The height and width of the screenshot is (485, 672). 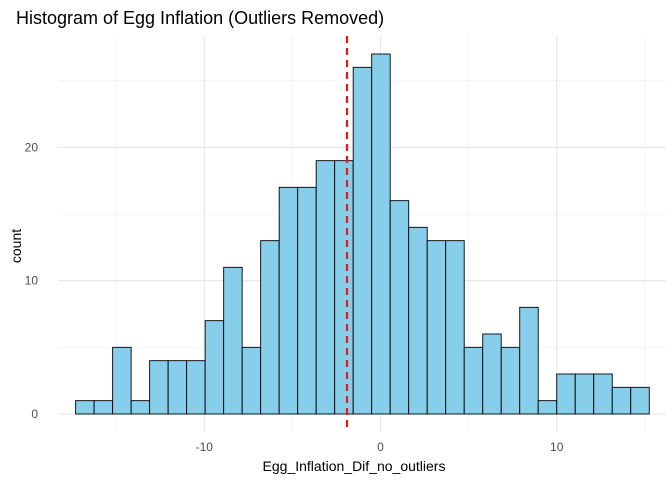 What do you see at coordinates (32, 147) in the screenshot?
I see `y-tick-label: 20` at bounding box center [32, 147].